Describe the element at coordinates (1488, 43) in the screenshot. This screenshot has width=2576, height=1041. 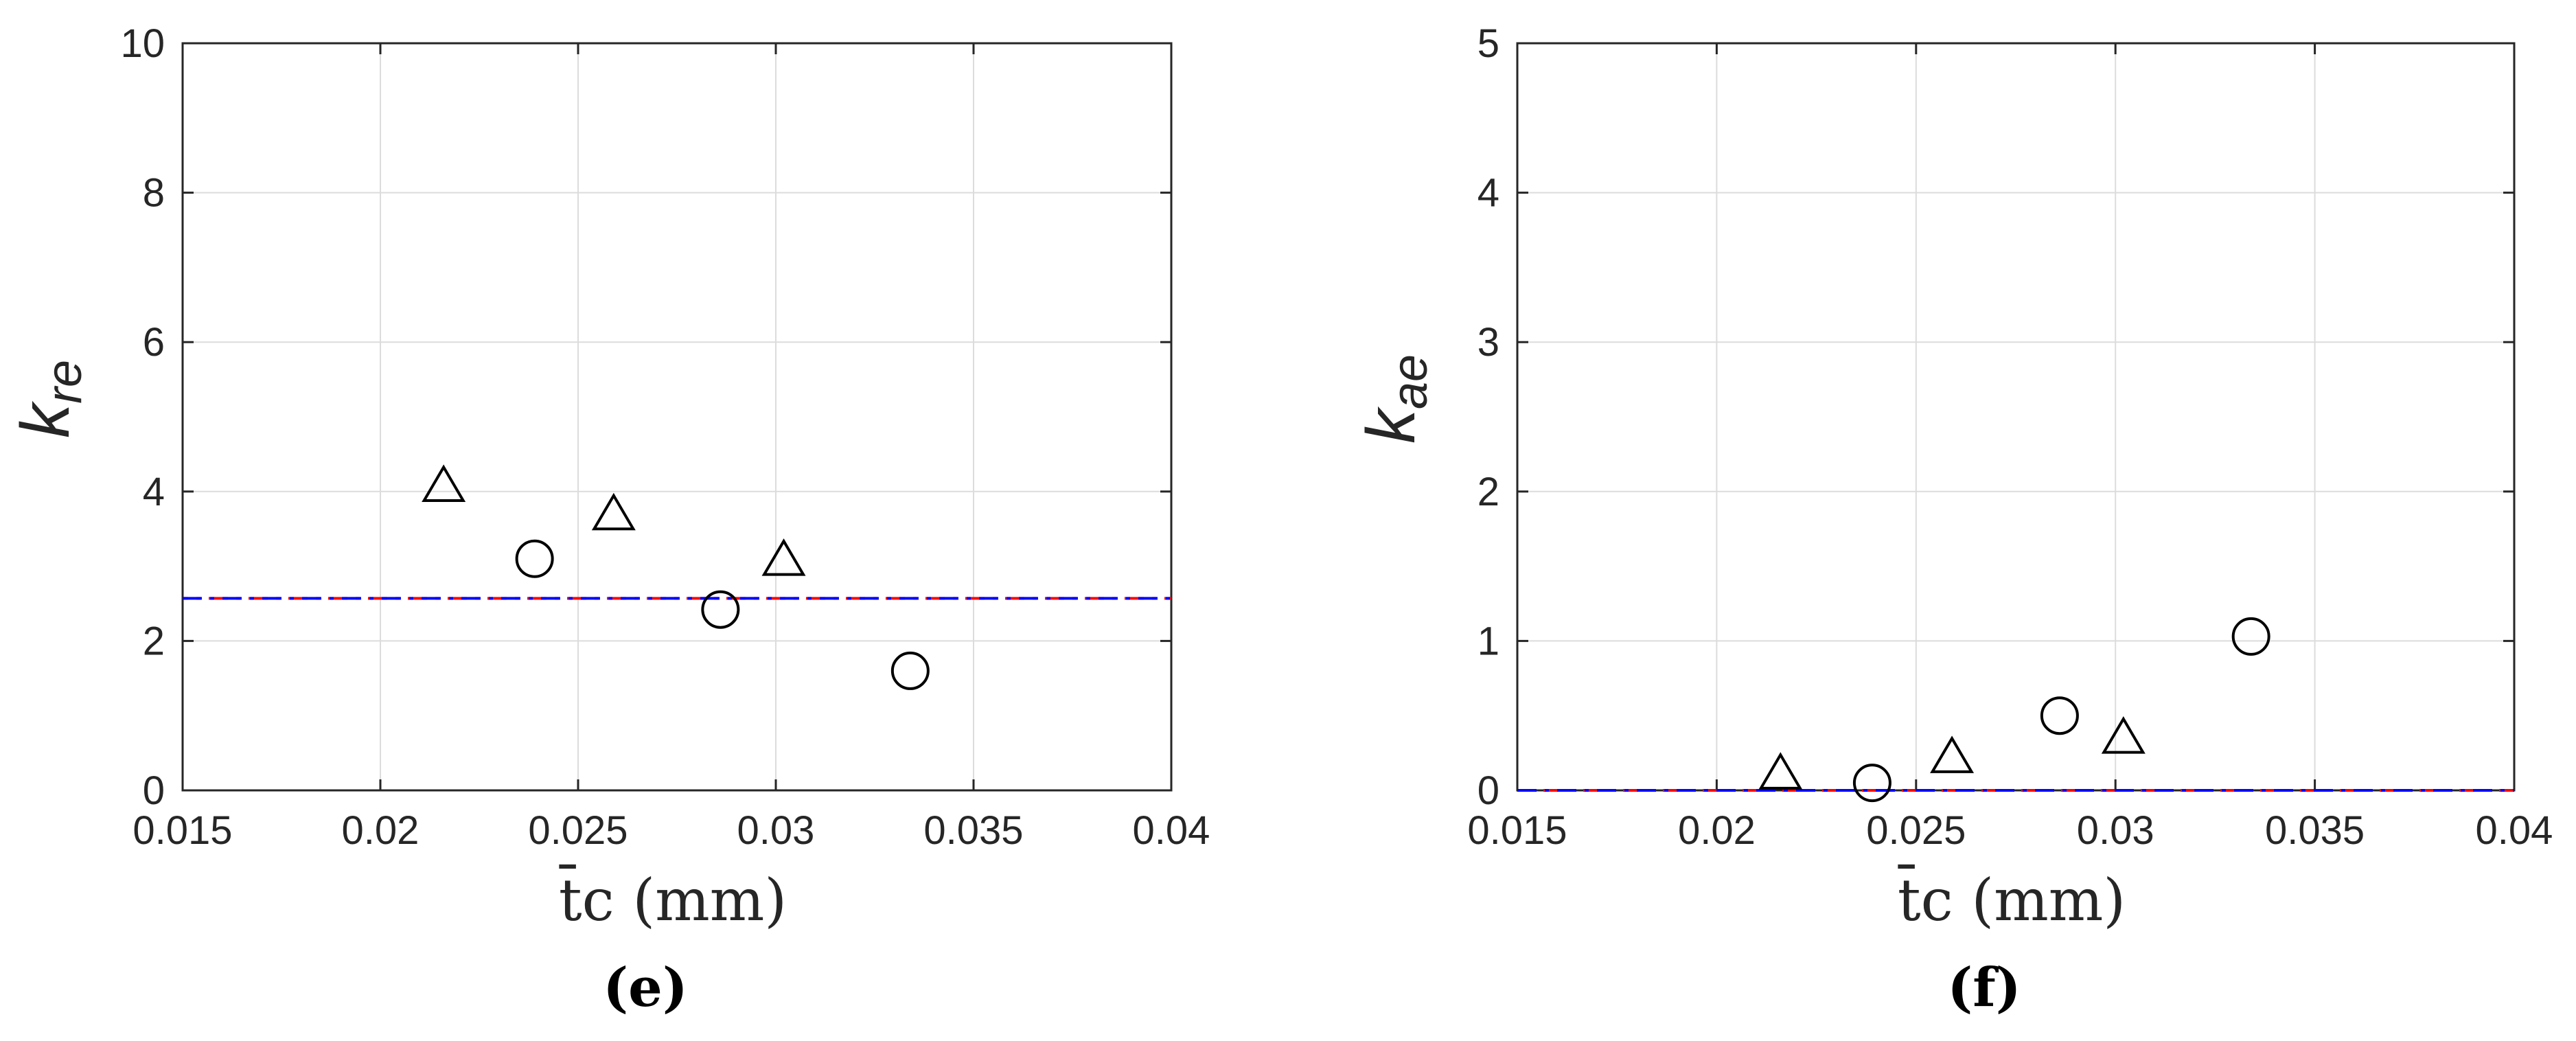
I see `panel-f-y-tick-label: 5` at that location.